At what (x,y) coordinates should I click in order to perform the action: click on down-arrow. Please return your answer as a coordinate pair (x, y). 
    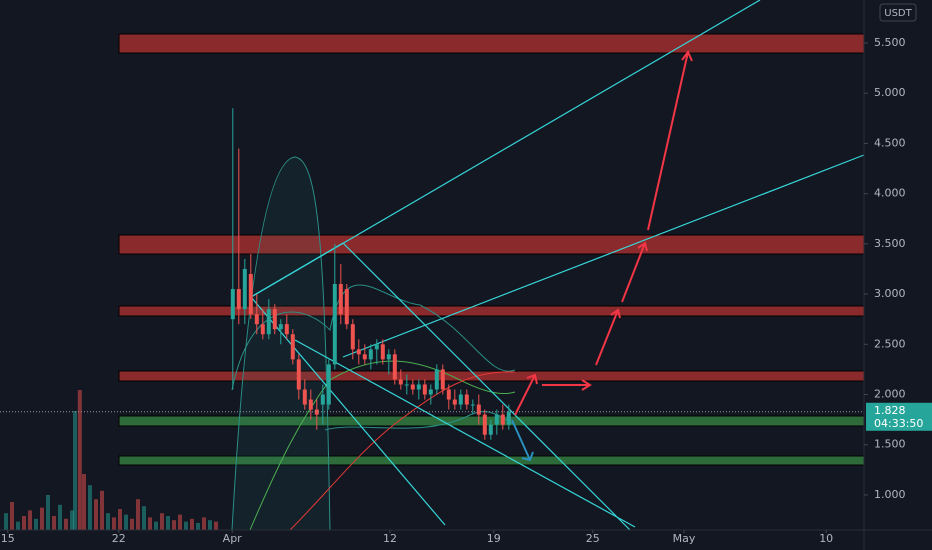
    Looking at the image, I should click on (522, 440).